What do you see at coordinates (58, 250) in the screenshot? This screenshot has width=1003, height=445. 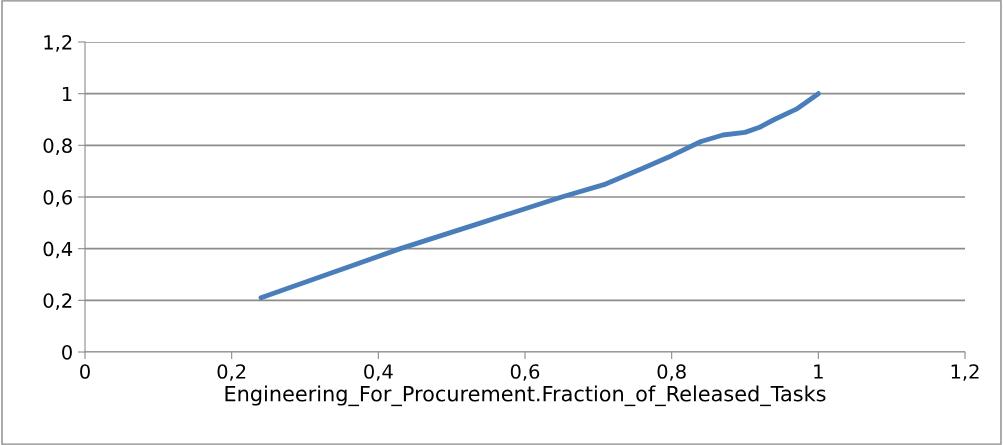 I see `y-tick-label: 0,4` at bounding box center [58, 250].